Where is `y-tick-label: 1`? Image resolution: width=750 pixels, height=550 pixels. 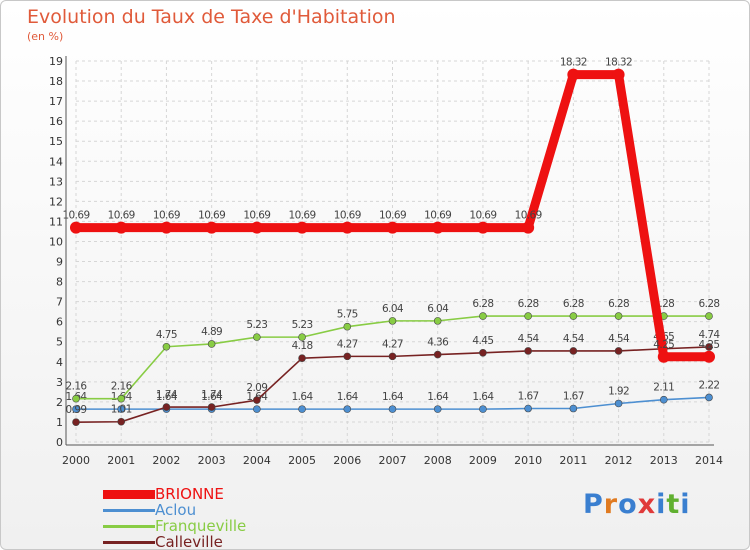
y-tick-label: 1 is located at coordinates (59, 422).